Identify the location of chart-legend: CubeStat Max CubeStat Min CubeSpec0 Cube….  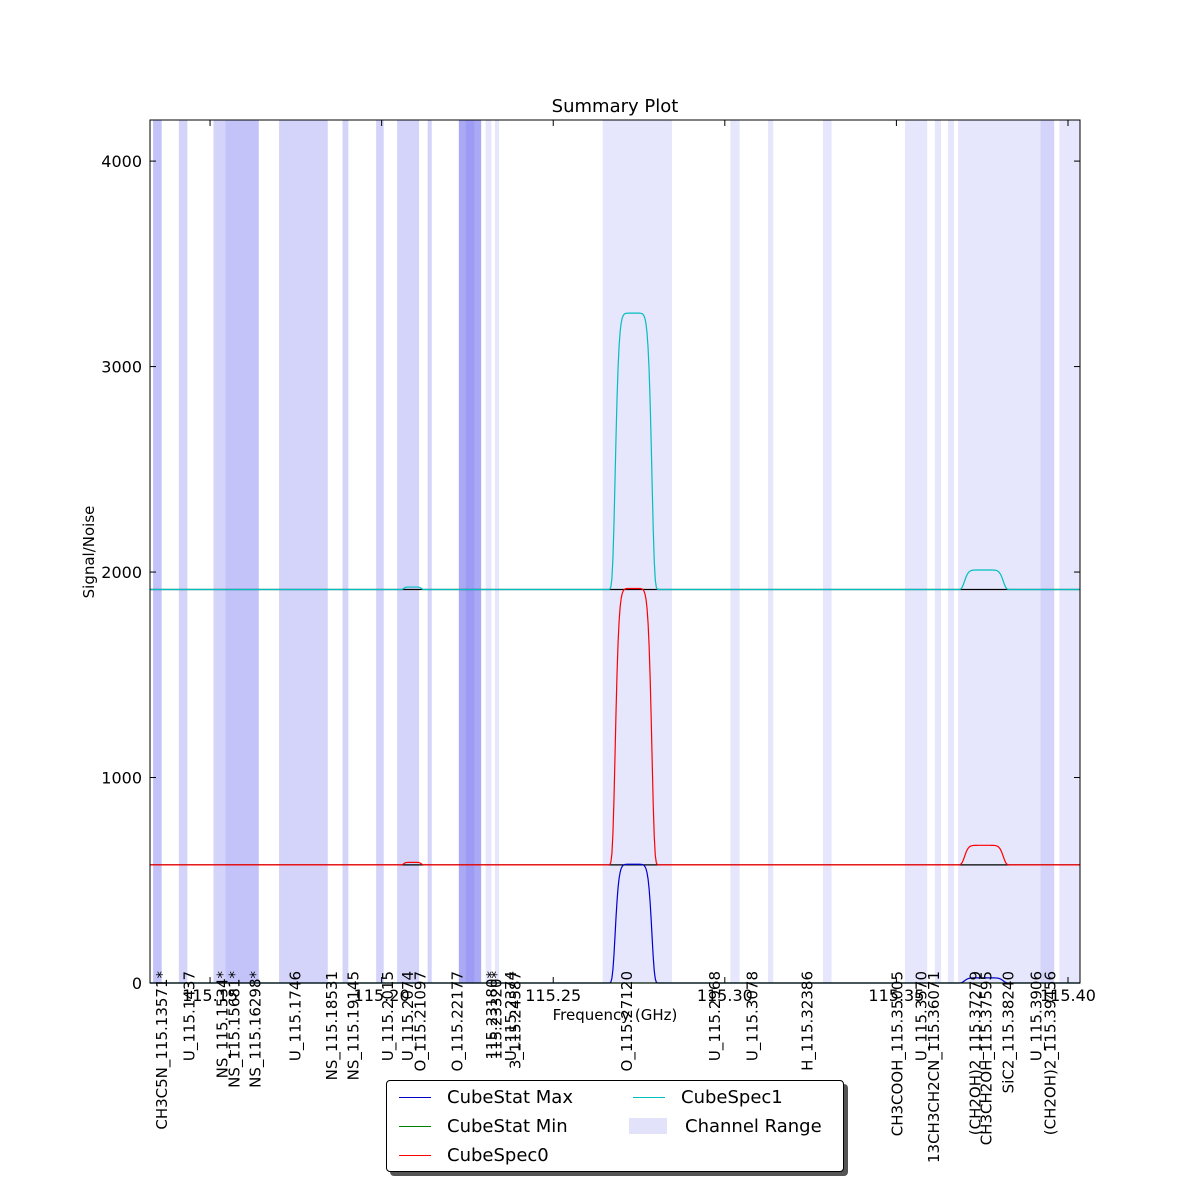
(615, 1126).